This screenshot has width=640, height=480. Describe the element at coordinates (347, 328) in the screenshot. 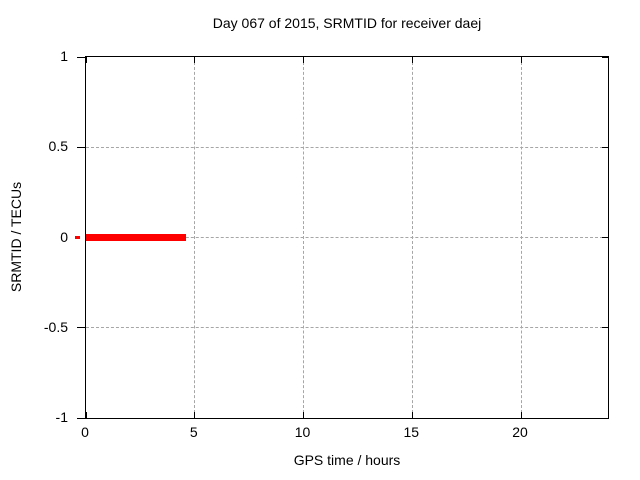

I see `gridline-y--0.5` at that location.